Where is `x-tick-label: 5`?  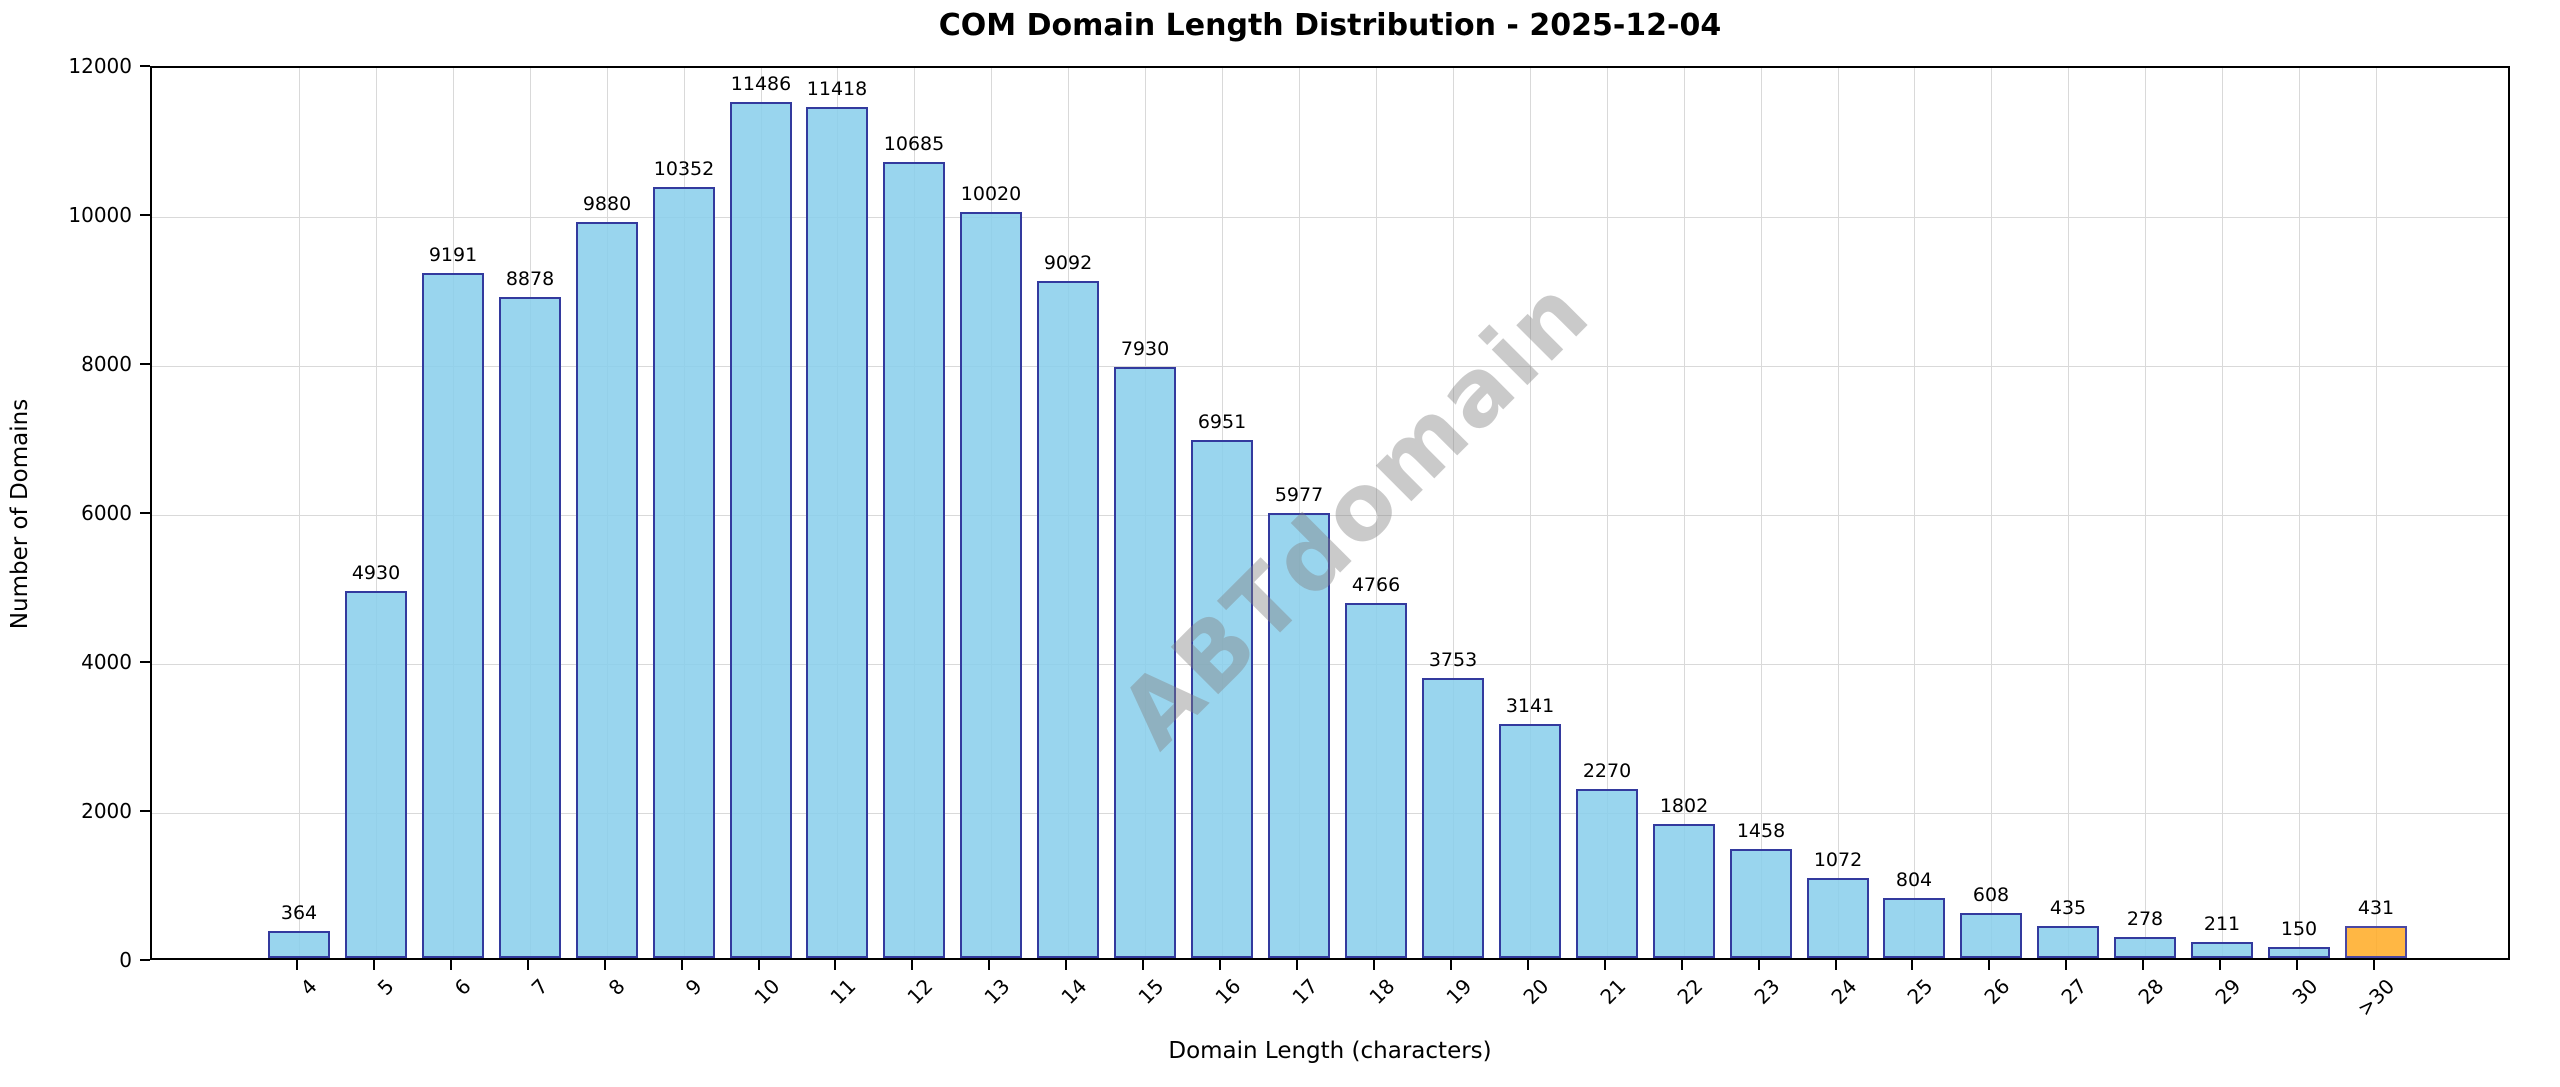
x-tick-label: 5 is located at coordinates (385, 987).